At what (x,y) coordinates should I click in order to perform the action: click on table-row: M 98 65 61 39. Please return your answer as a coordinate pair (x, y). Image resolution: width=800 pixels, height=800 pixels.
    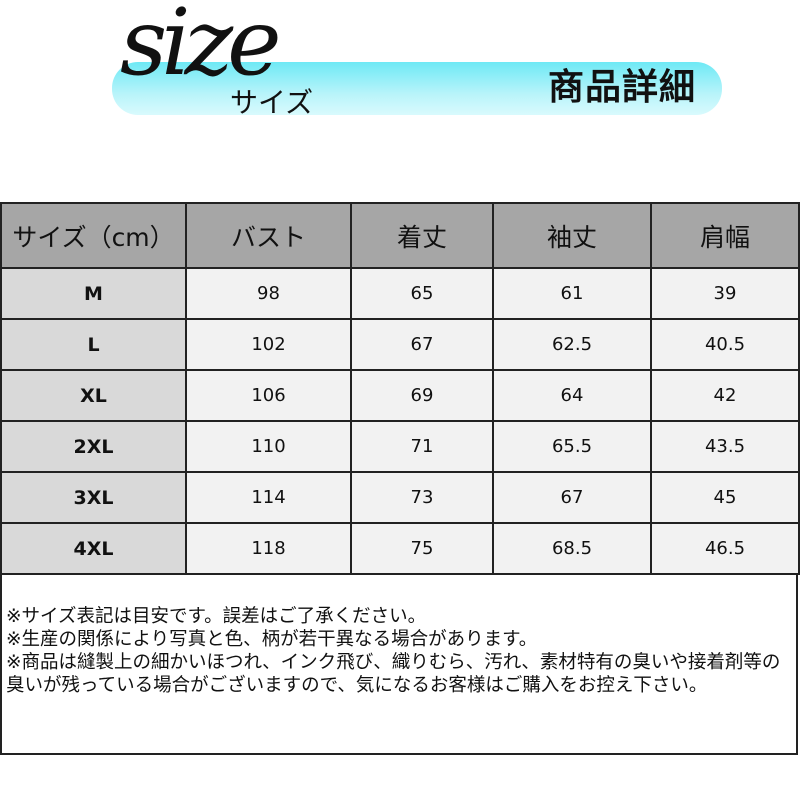
    Looking at the image, I should click on (400, 293).